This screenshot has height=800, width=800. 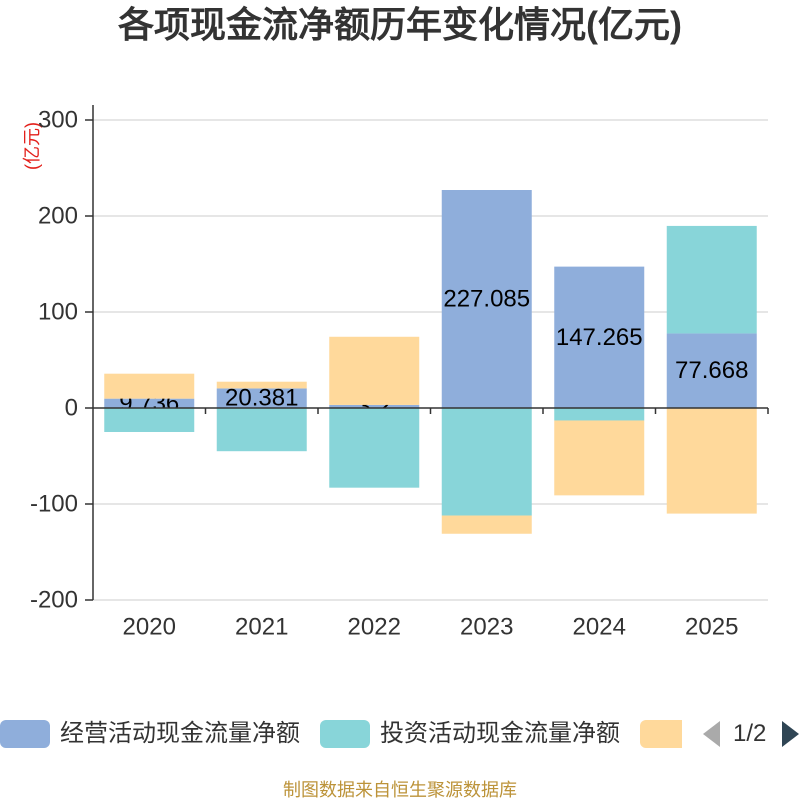 What do you see at coordinates (599, 627) in the screenshot?
I see `x-tick-label-2024: 2024` at bounding box center [599, 627].